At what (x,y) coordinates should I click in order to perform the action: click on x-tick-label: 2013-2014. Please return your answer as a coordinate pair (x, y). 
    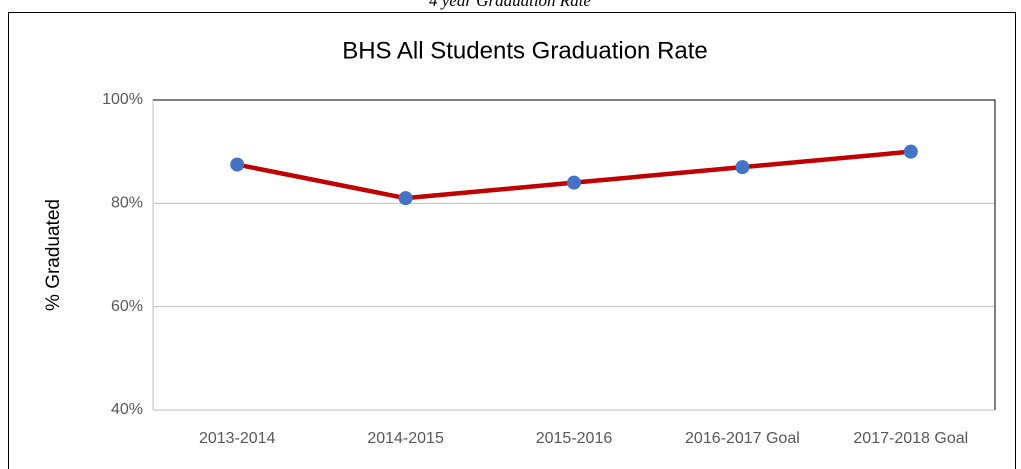
    Looking at the image, I should click on (237, 438).